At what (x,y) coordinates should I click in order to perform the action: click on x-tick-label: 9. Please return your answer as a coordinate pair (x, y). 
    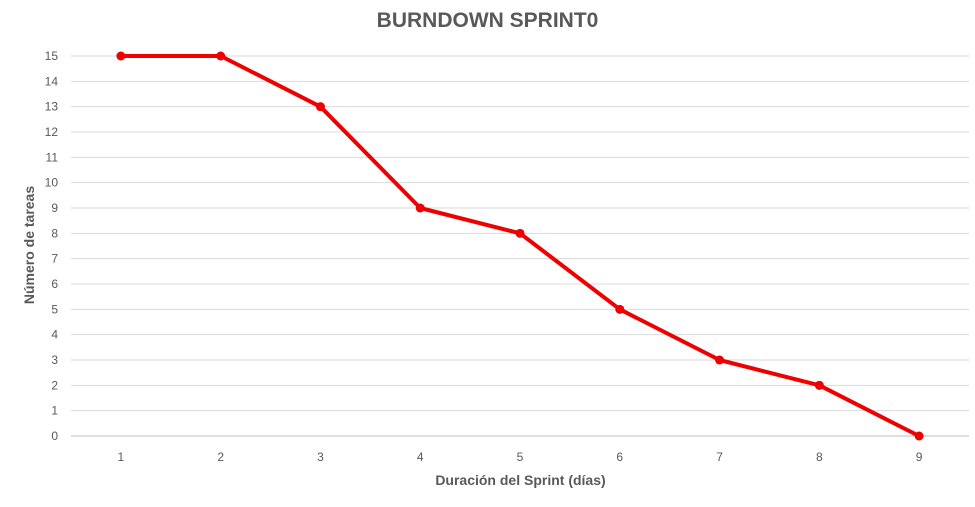
    Looking at the image, I should click on (919, 457).